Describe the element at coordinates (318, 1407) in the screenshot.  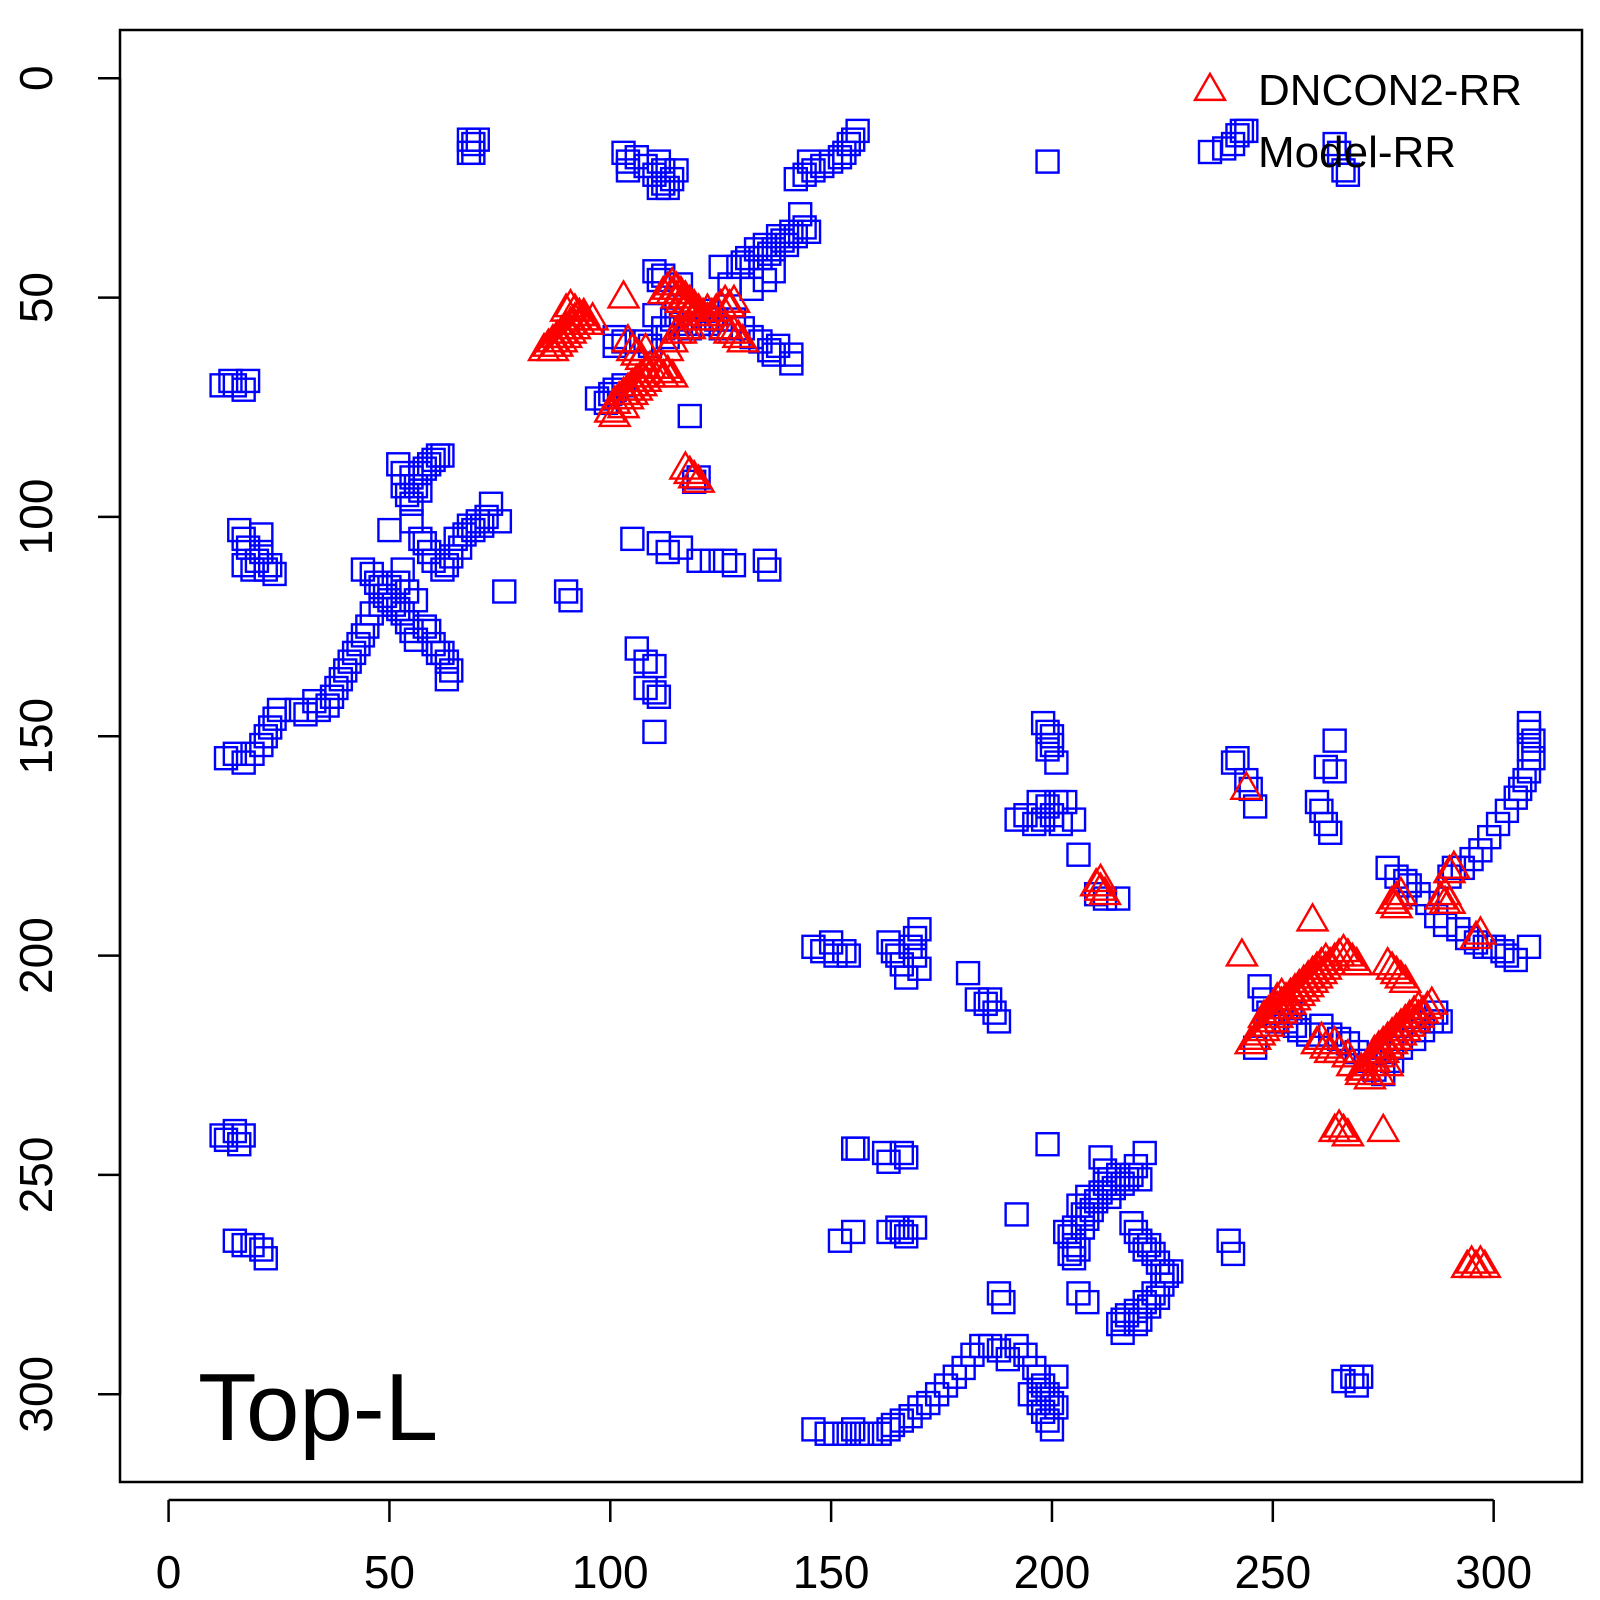
I see `panel-label: Top-L` at that location.